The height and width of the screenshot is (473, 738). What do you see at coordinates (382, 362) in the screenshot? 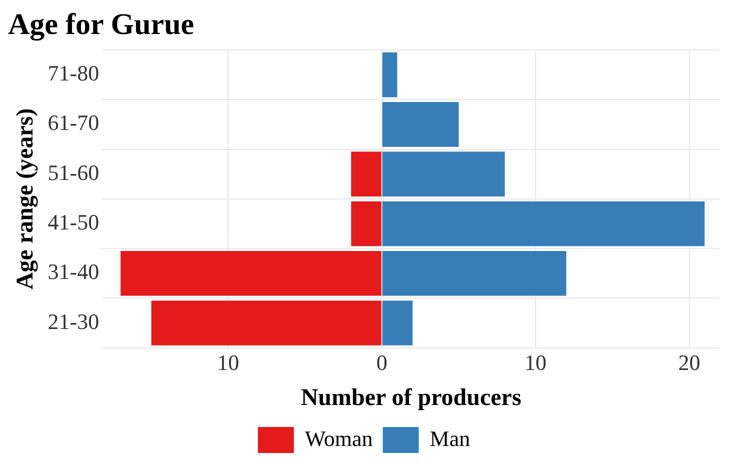
I see `x-tick-label: 0` at bounding box center [382, 362].